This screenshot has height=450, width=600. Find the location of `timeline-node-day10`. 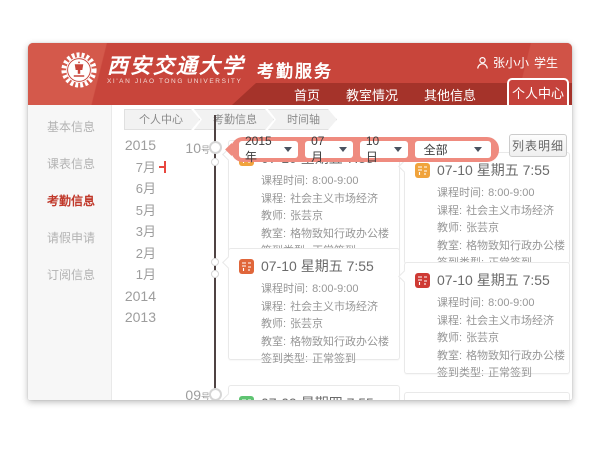

timeline-node-day10 is located at coordinates (215, 147).